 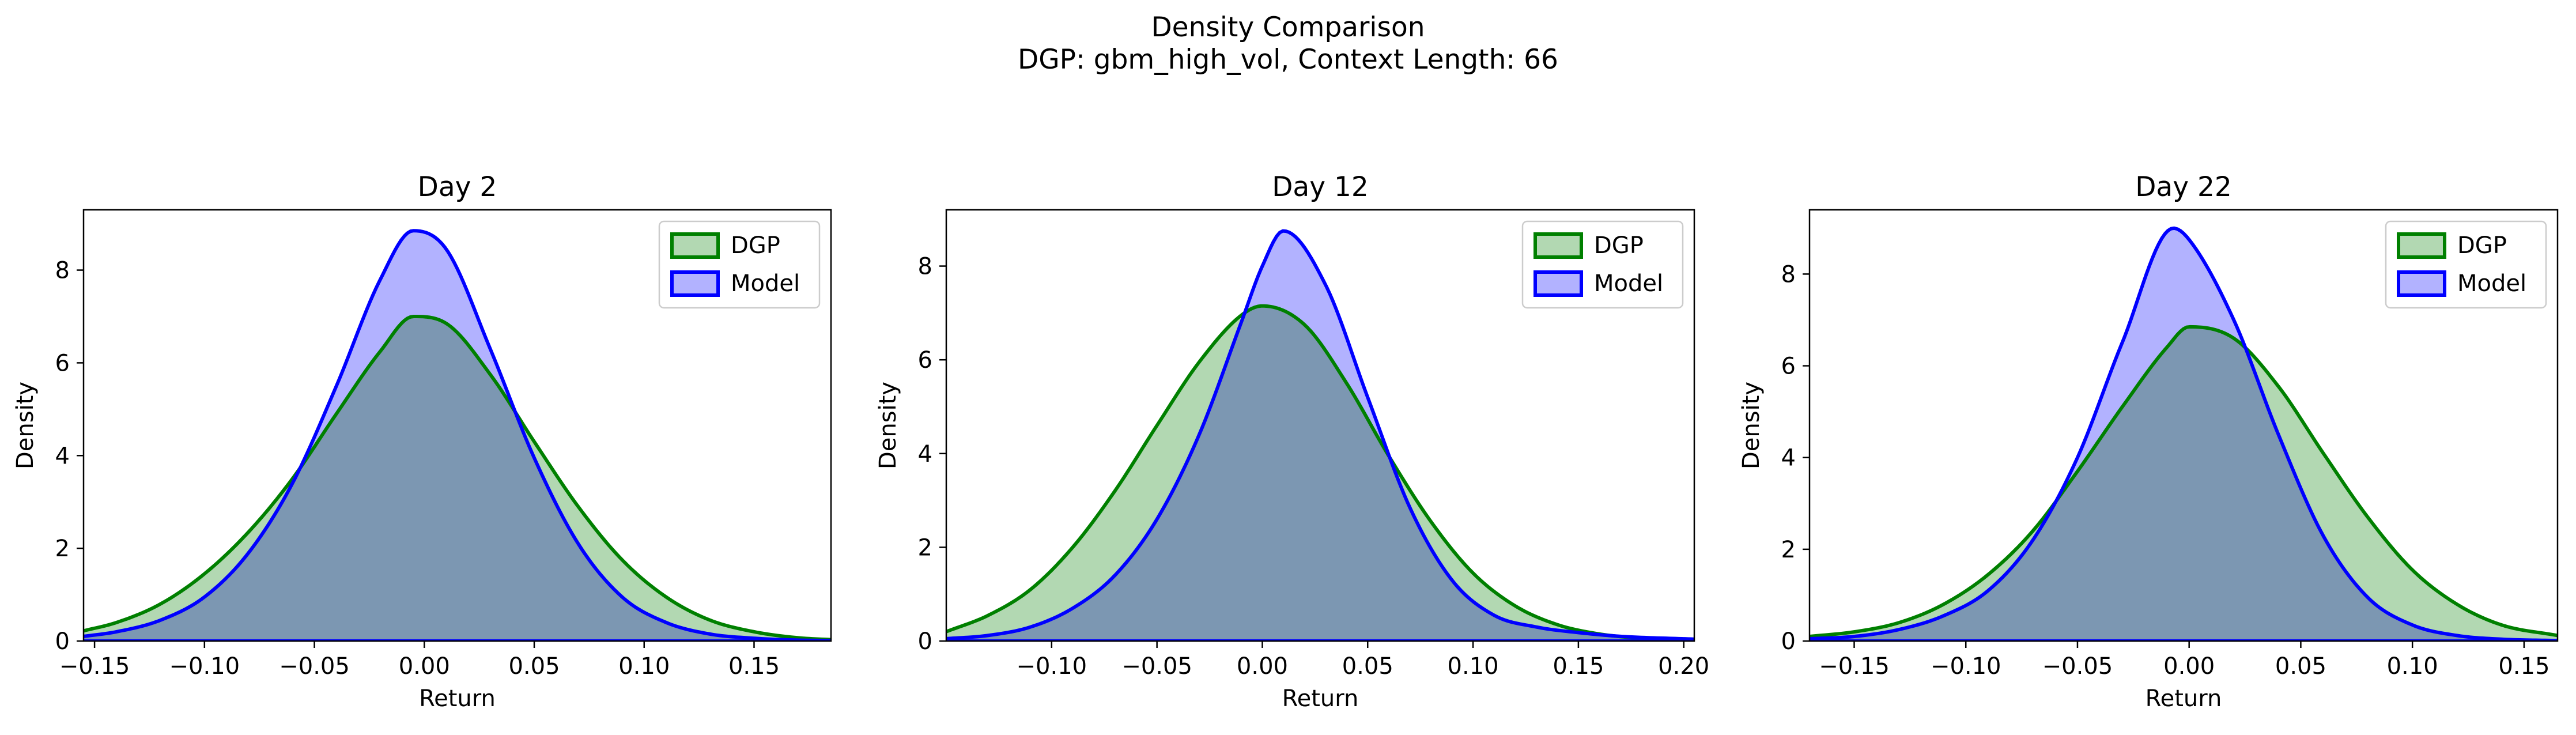 What do you see at coordinates (1288, 27) in the screenshot?
I see `figure-title-line1: Density Comparison` at bounding box center [1288, 27].